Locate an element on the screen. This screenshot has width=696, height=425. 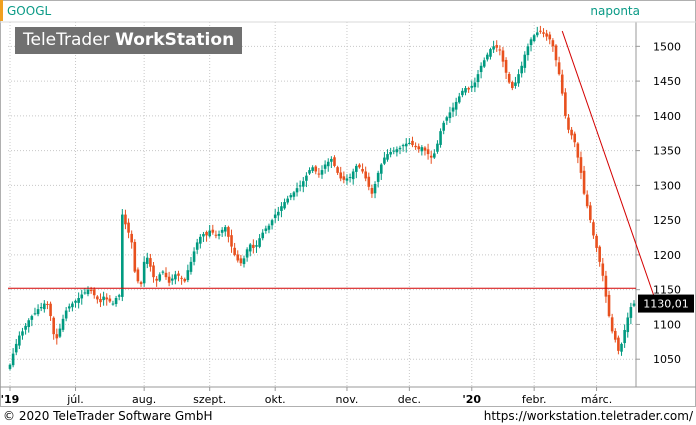
source-url: https://workstation.teletrader.com/ is located at coordinates (588, 416).